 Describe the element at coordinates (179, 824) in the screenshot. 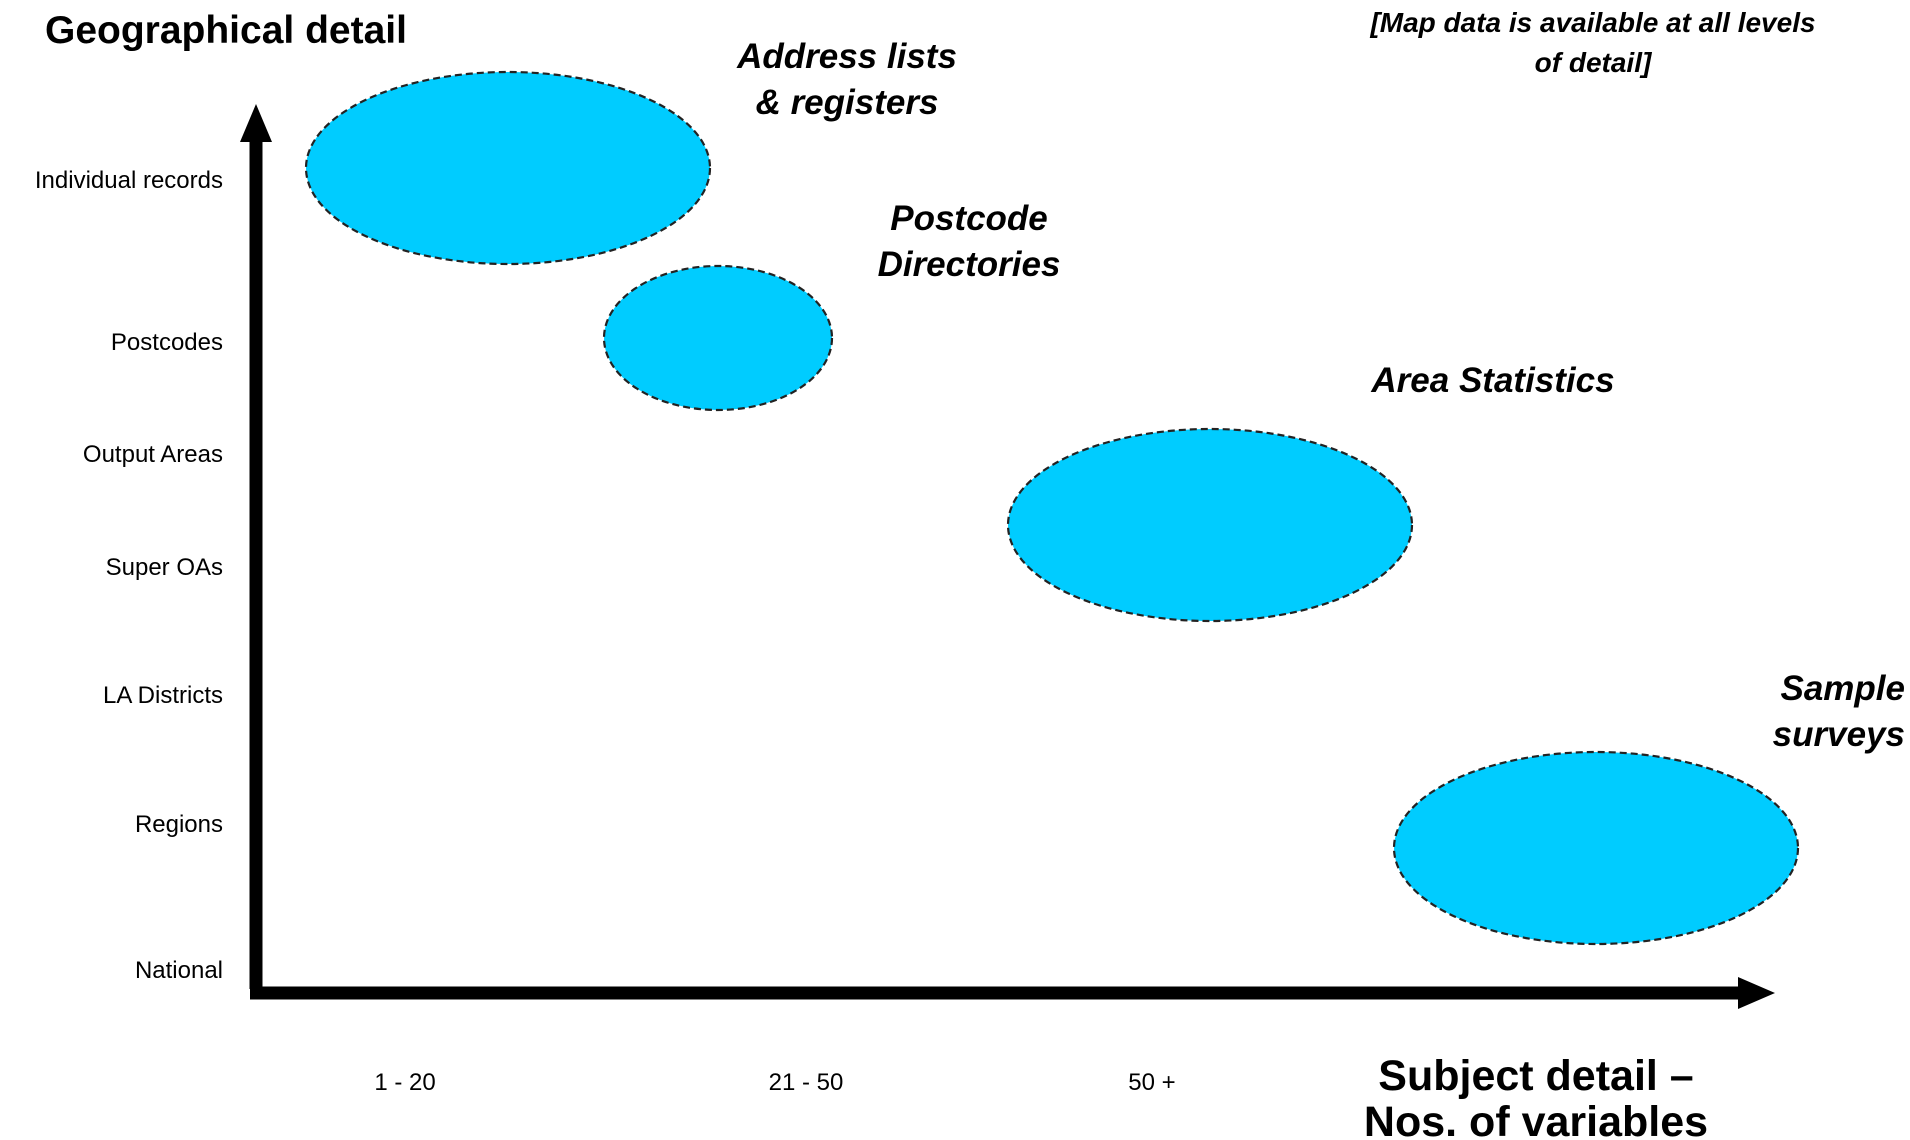

I see `y-label-regions: Regions` at that location.